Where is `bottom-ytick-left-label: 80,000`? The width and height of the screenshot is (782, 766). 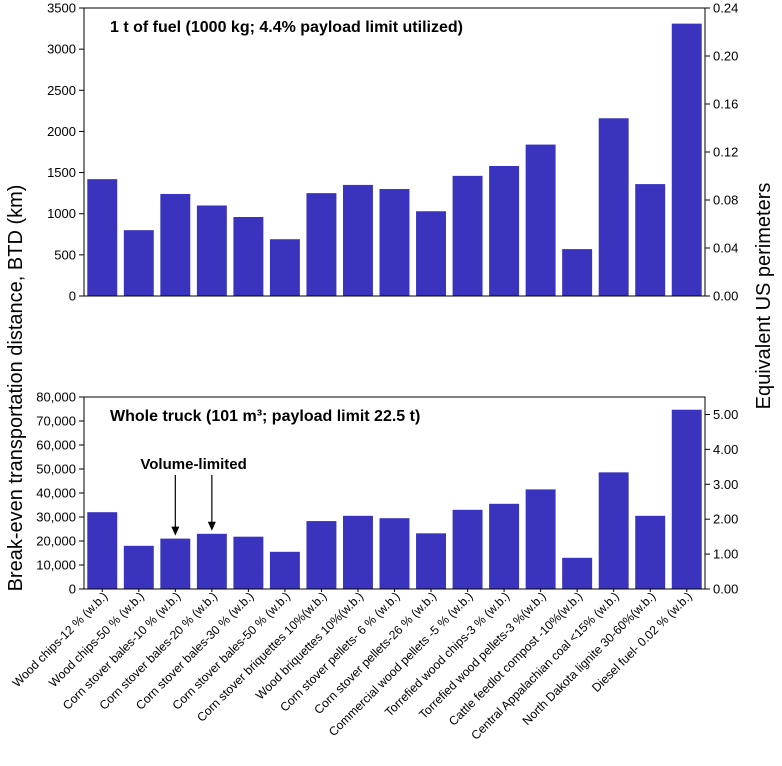 bottom-ytick-left-label: 80,000 is located at coordinates (56, 397).